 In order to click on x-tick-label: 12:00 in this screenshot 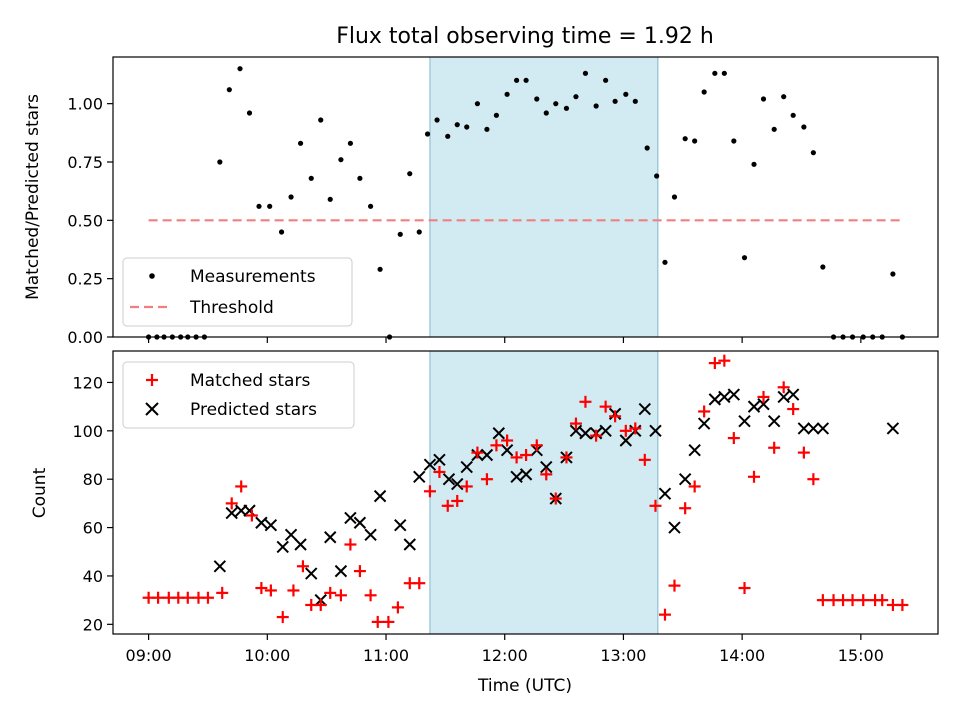, I will do `click(505, 655)`.